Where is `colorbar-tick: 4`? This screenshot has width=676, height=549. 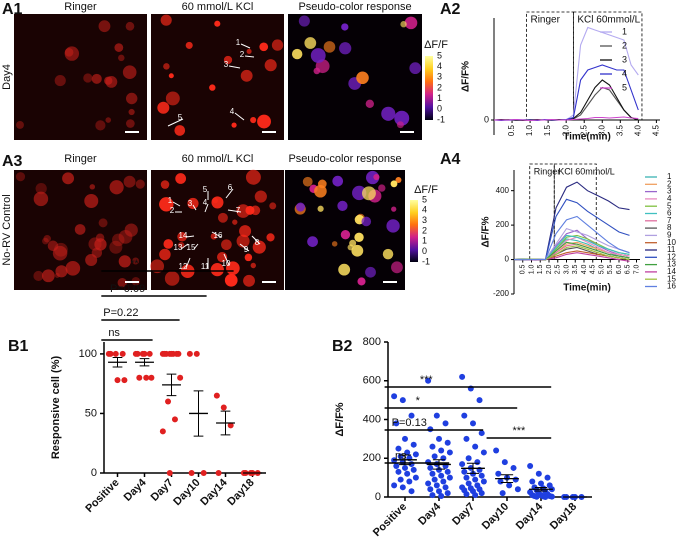
colorbar-tick: 4 is located at coordinates (424, 210).